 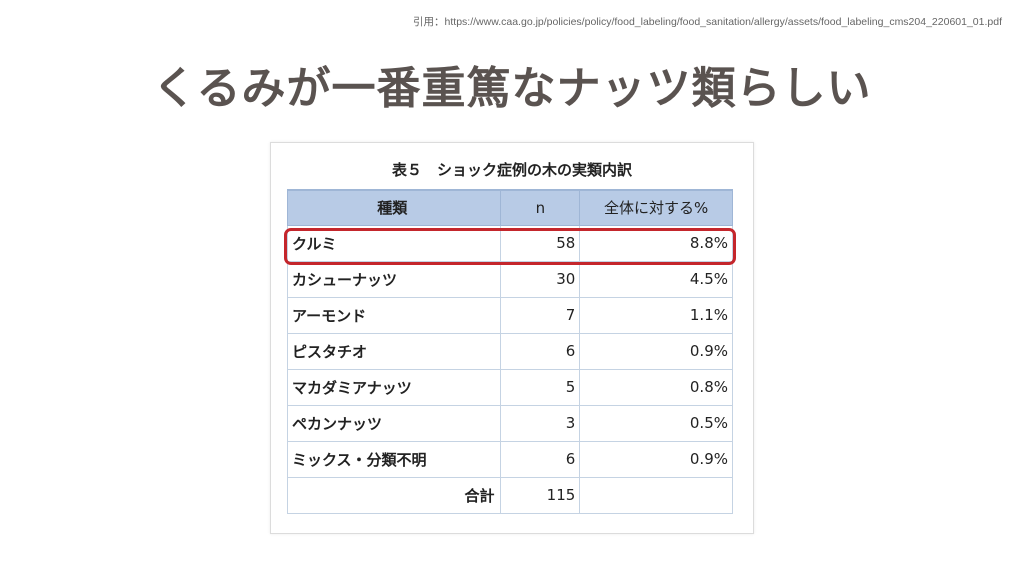 I want to click on table-row: クルミ 58 8.8%, so click(x=509, y=243).